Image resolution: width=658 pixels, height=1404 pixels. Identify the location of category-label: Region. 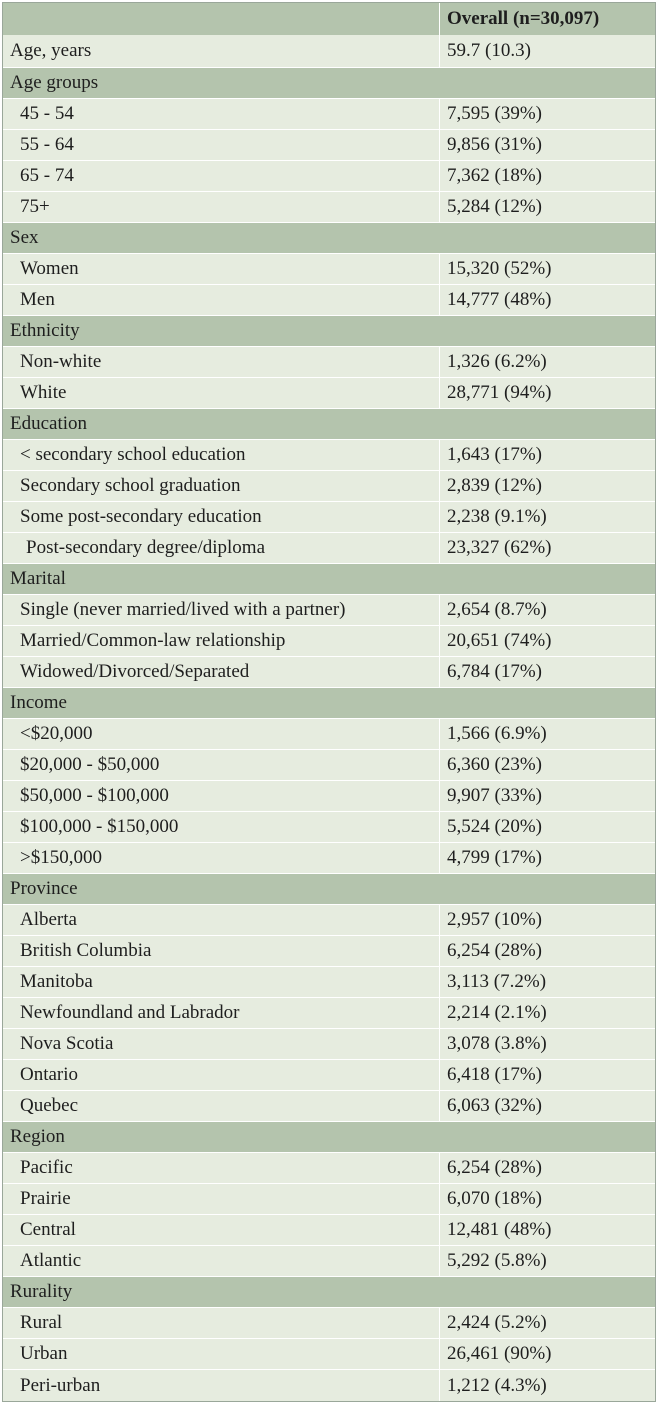
(37, 1136).